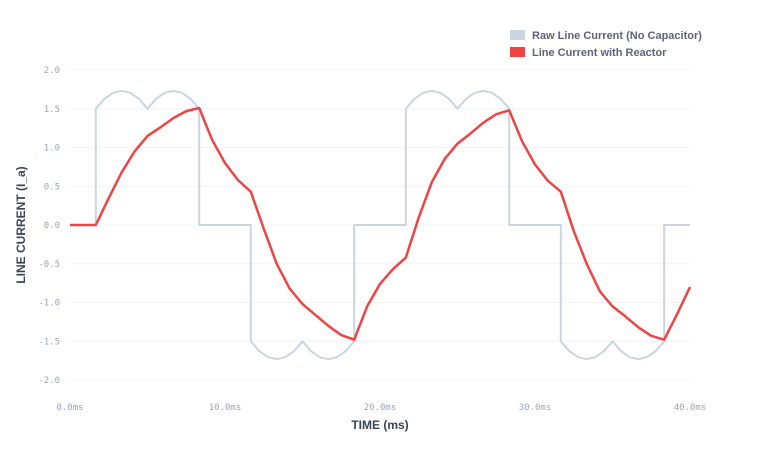 This screenshot has height=450, width=760. Describe the element at coordinates (52, 71) in the screenshot. I see `y-tick-label: 2.0` at that location.